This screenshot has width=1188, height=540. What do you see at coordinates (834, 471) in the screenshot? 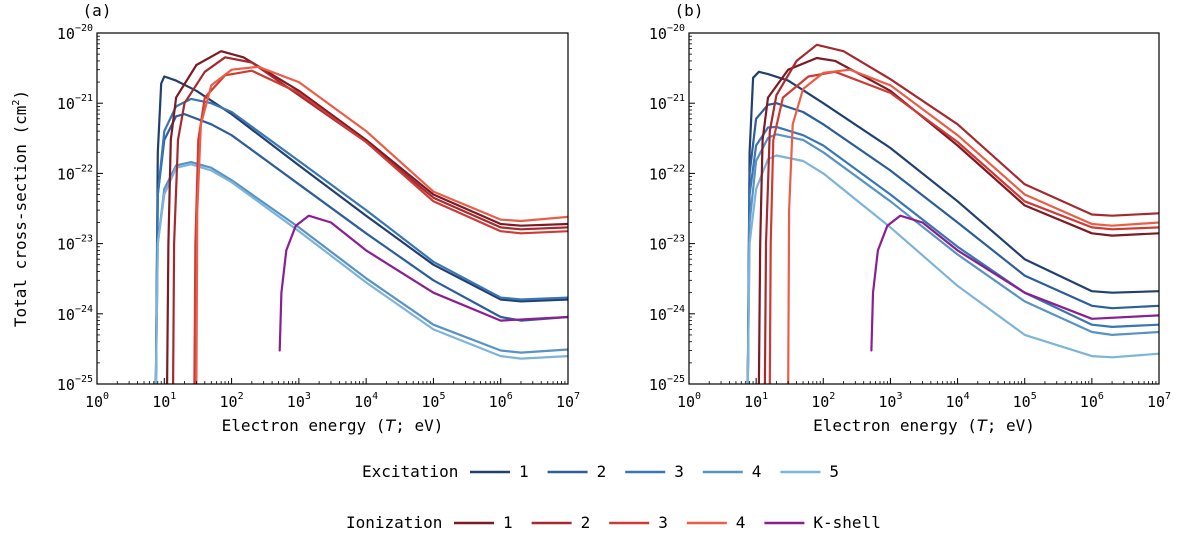
I see `legend-entry-label: 5` at bounding box center [834, 471].